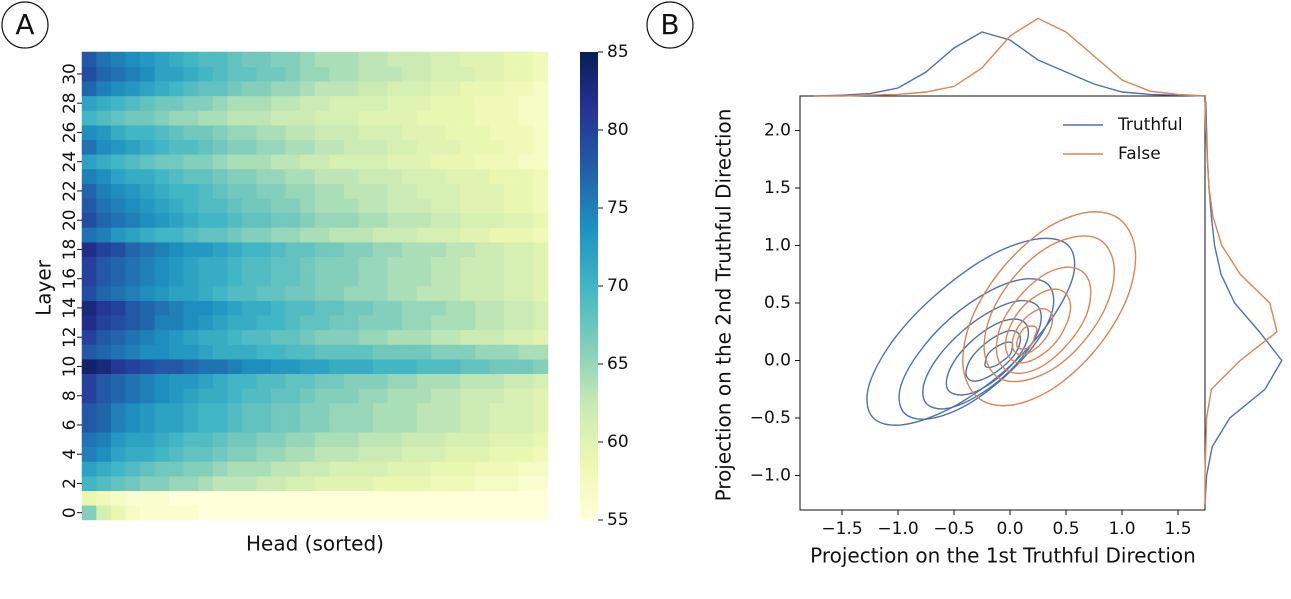 Image resolution: width=1291 pixels, height=599 pixels. What do you see at coordinates (70, 162) in the screenshot?
I see `y-tick-label: 24` at bounding box center [70, 162].